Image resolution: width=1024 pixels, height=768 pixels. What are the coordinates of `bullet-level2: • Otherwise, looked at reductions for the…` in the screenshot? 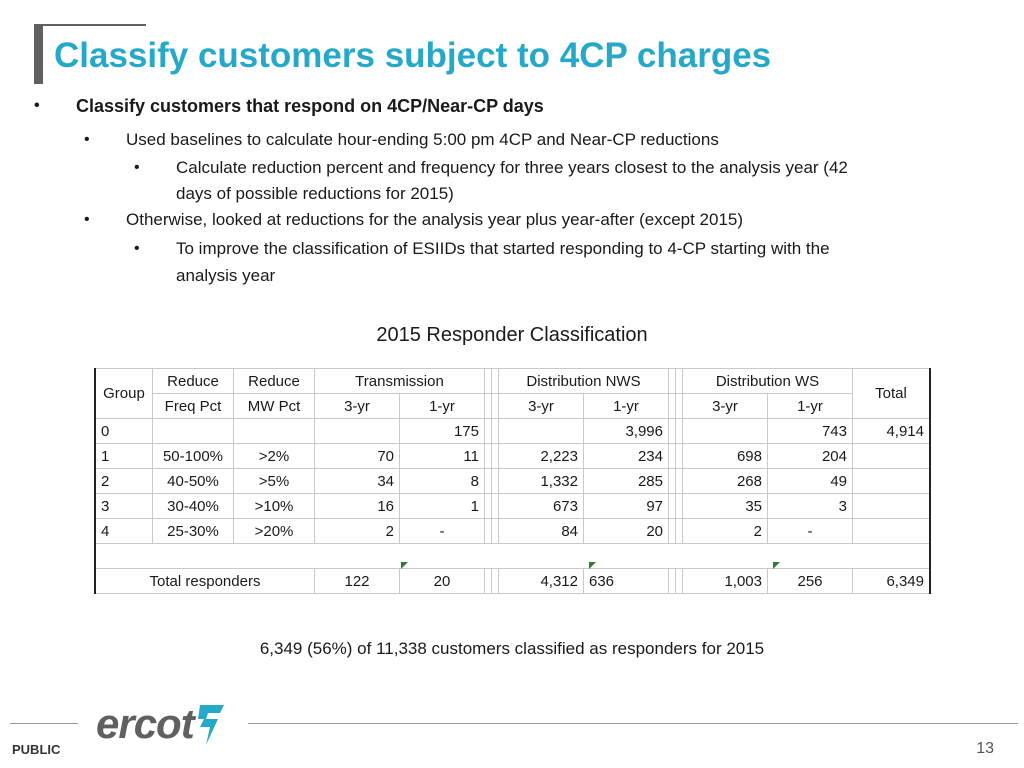 It's located at (413, 220).